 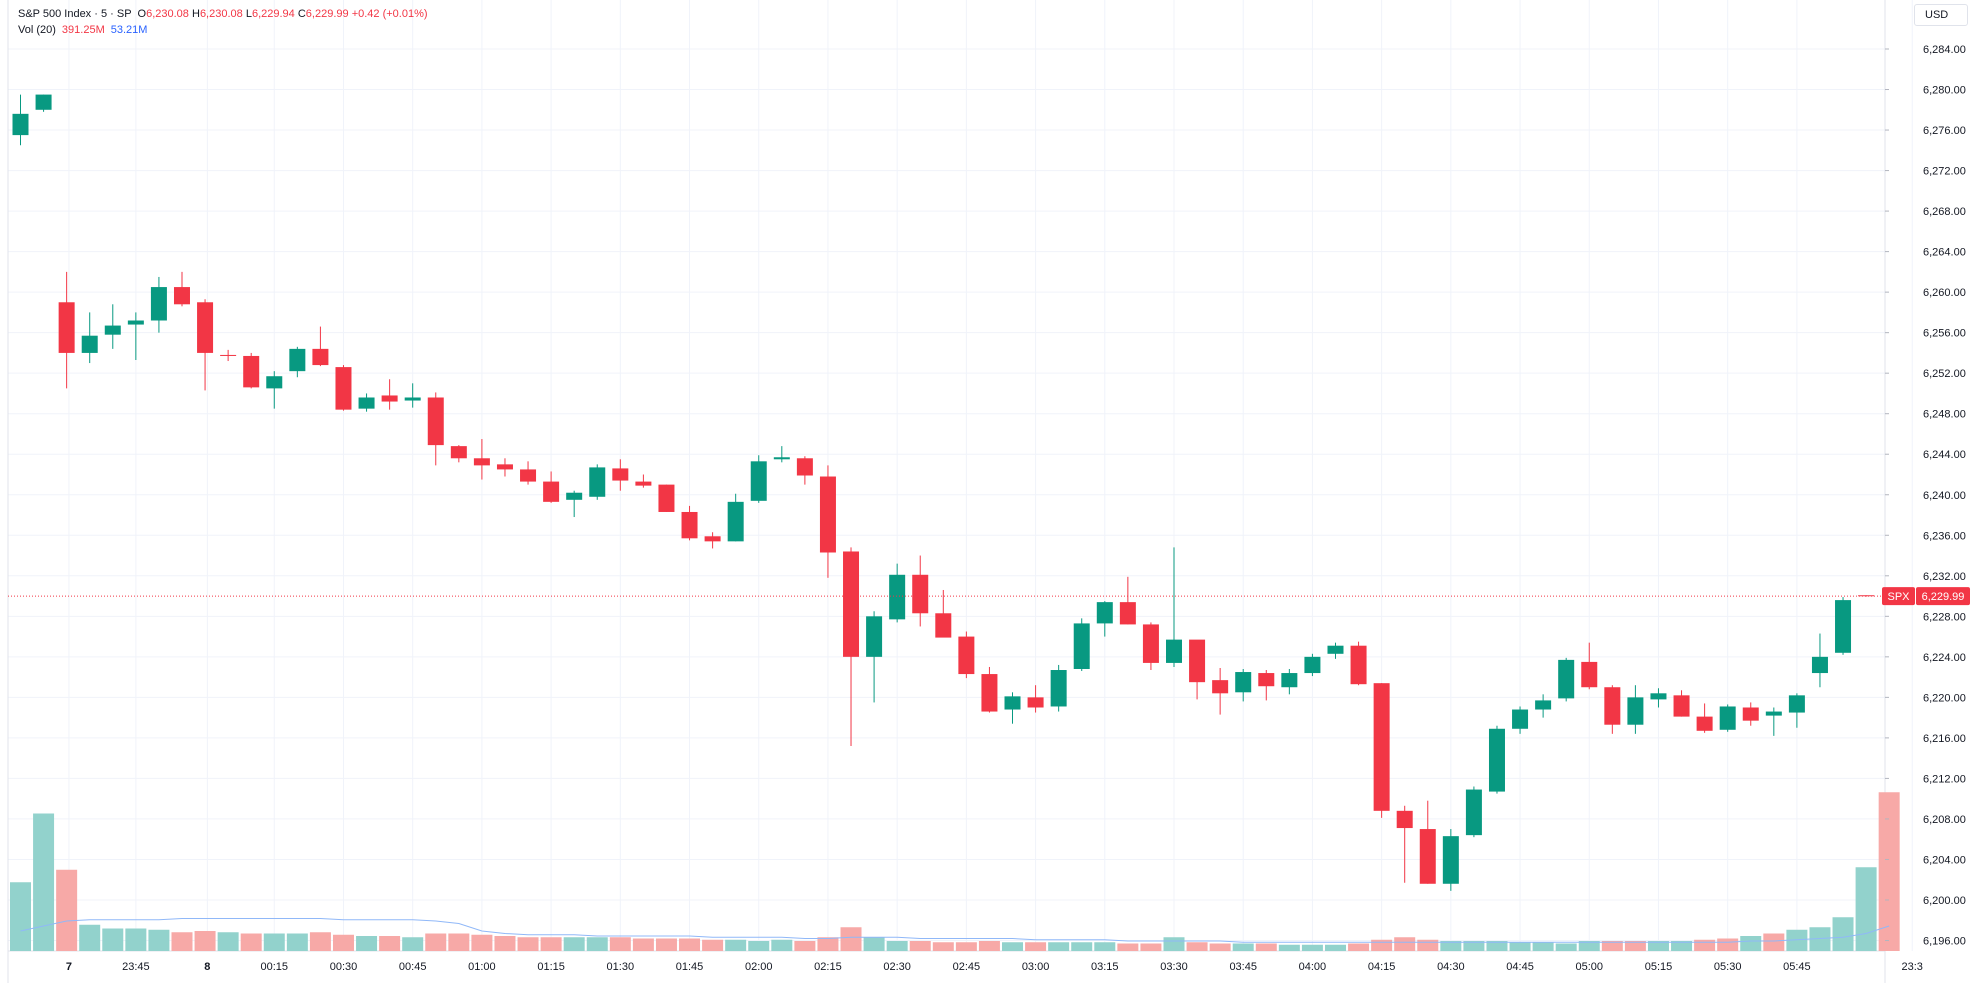 I want to click on symbol-title: S&P 500 Index · 5 · SP, so click(x=75, y=14).